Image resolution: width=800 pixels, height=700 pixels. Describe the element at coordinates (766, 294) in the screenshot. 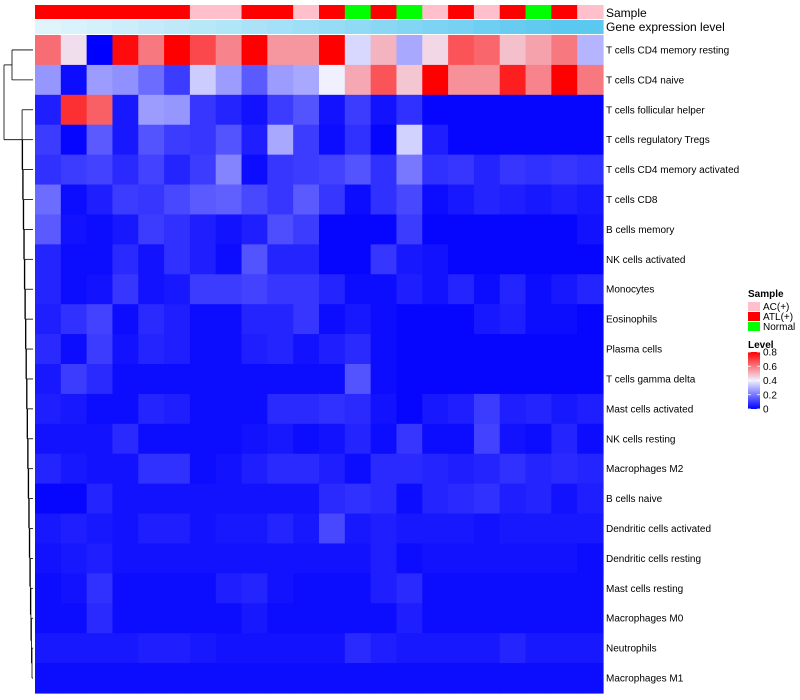

I see `sample-legend-title: Sample` at that location.